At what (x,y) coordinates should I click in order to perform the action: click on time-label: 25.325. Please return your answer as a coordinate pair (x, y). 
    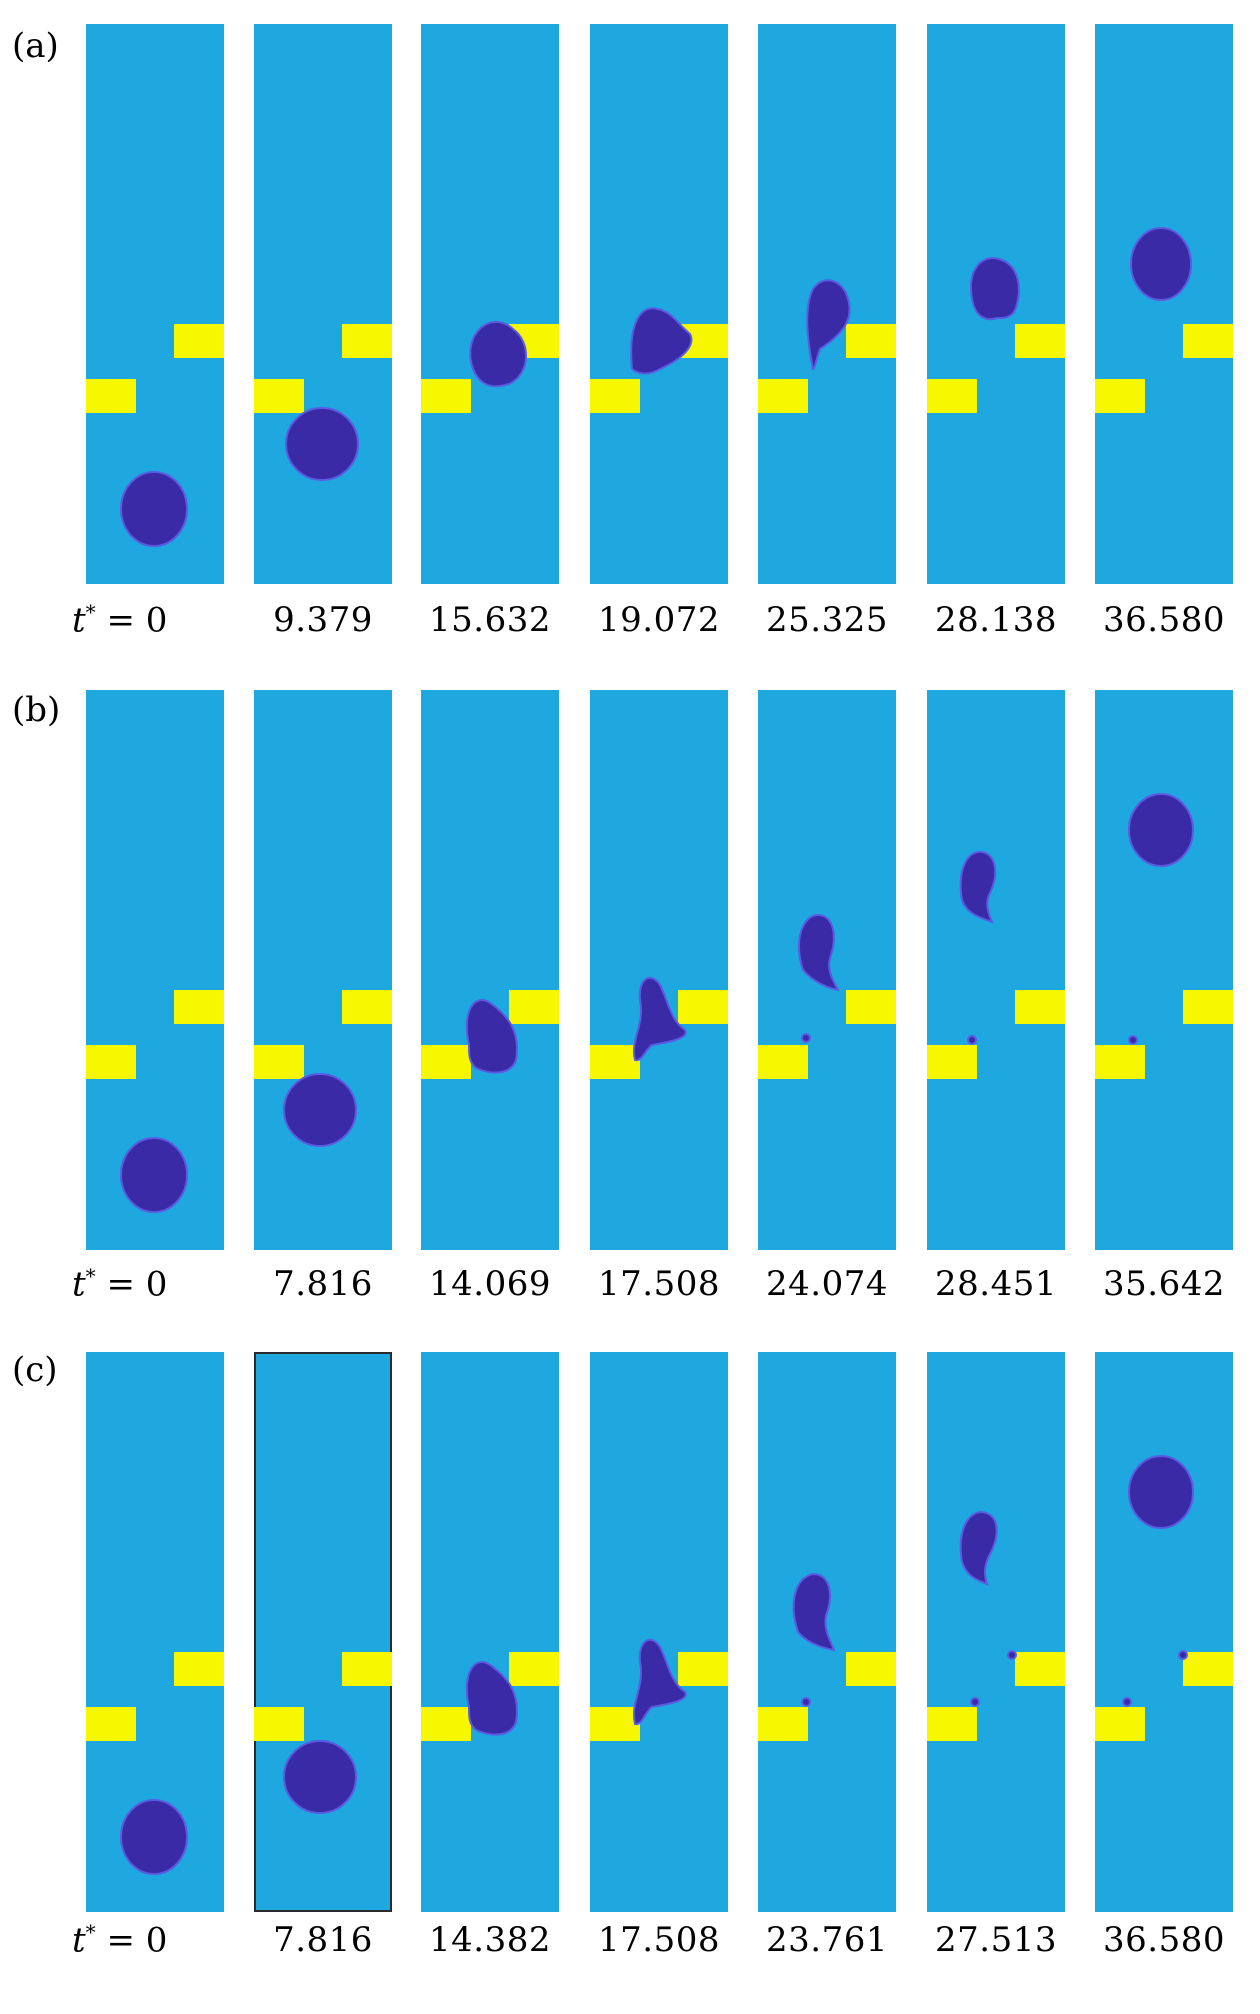
    Looking at the image, I should click on (827, 620).